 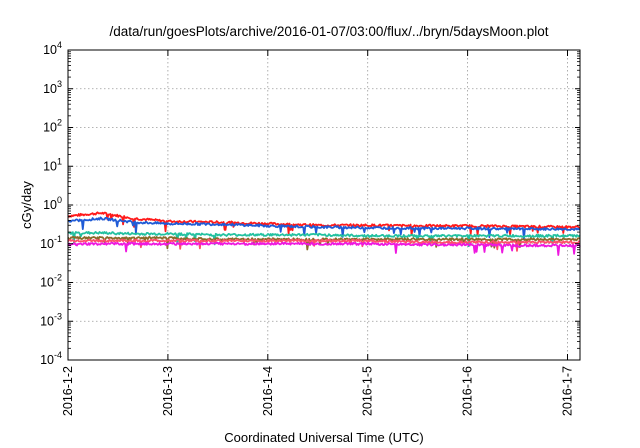 I want to click on x-tick-label: 2016-1-5, so click(x=368, y=391).